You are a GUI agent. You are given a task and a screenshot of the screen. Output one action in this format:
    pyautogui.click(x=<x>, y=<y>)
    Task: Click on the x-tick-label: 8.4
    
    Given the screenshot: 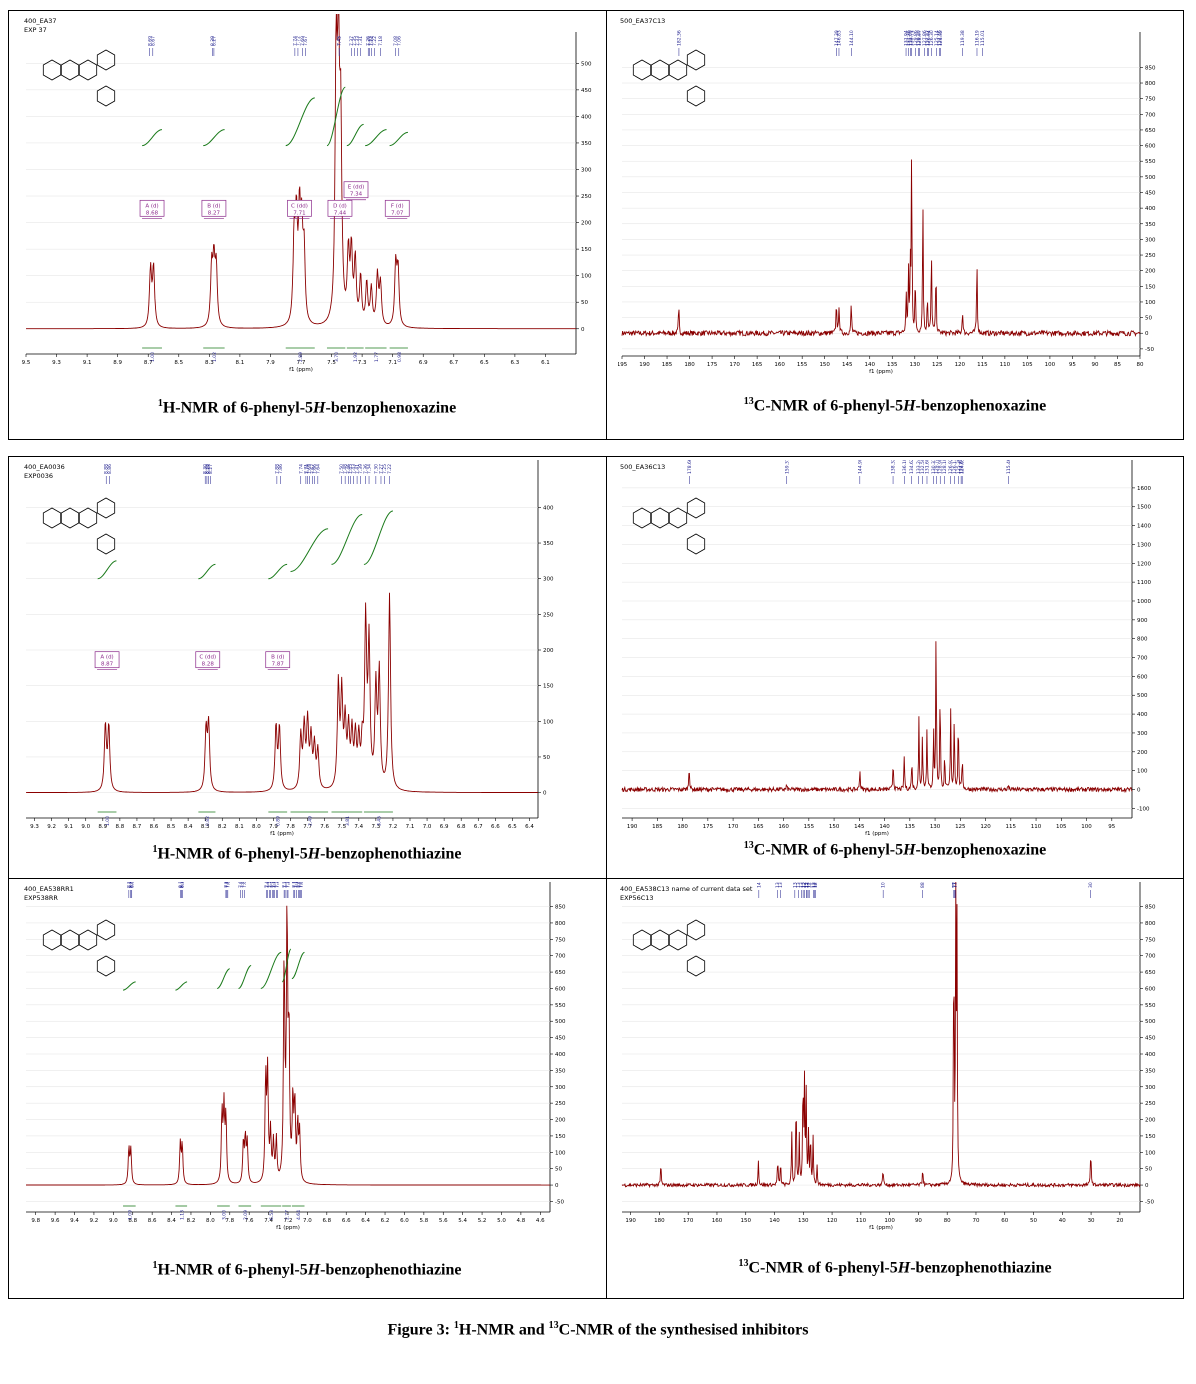 What is the action you would take?
    pyautogui.click(x=188, y=827)
    